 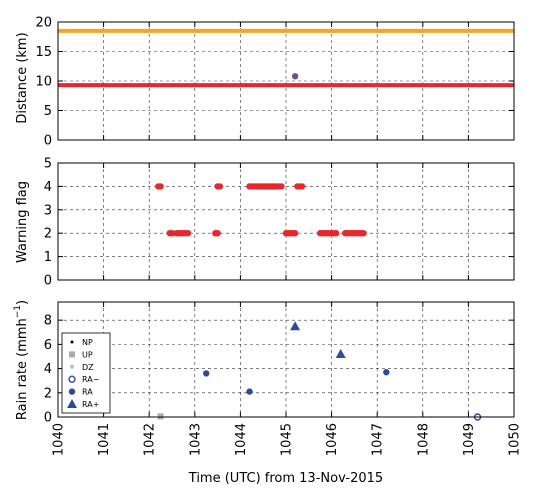 What do you see at coordinates (48, 321) in the screenshot?
I see `y-tick-label: 8` at bounding box center [48, 321].